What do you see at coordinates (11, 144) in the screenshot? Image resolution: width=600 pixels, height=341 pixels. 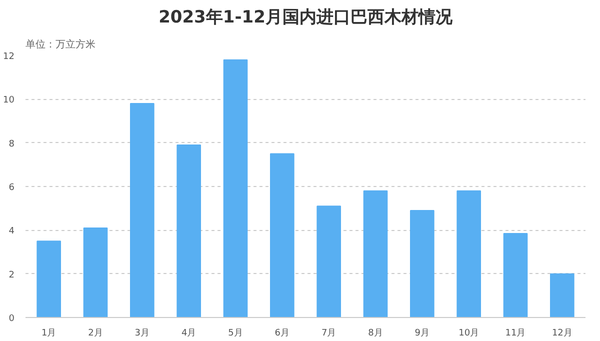 I see `y-tick-label: 8` at bounding box center [11, 144].